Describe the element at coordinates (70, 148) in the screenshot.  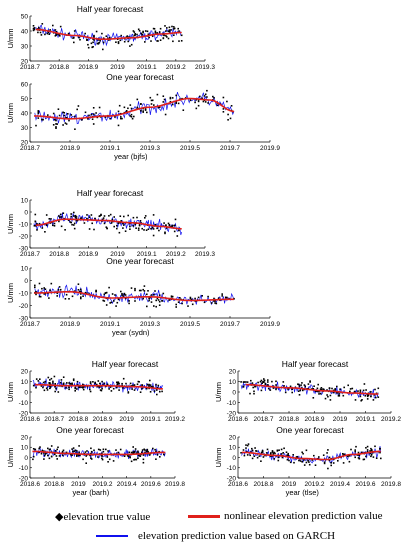
I see `x-tick-label: 2018.9` at that location.